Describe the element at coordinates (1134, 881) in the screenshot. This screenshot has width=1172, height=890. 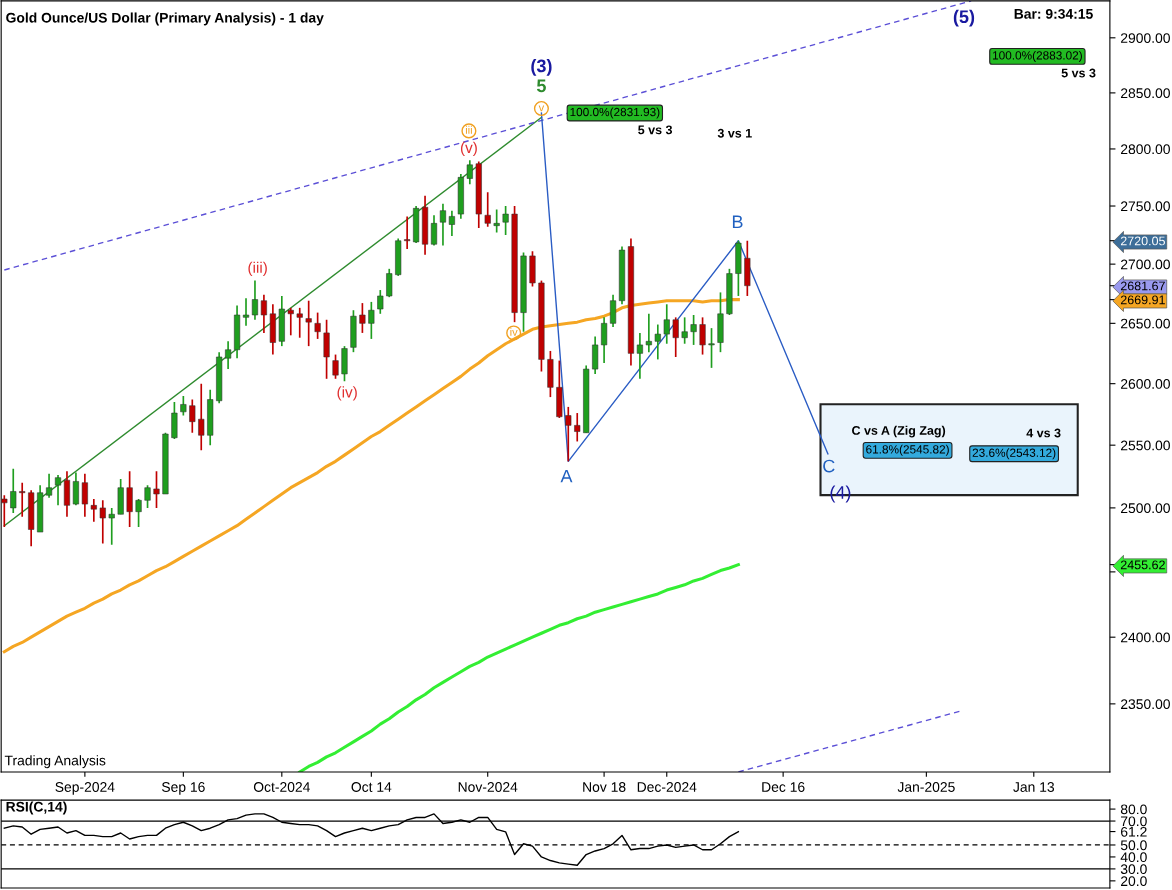
I see `y-tick-label: 20.0` at that location.